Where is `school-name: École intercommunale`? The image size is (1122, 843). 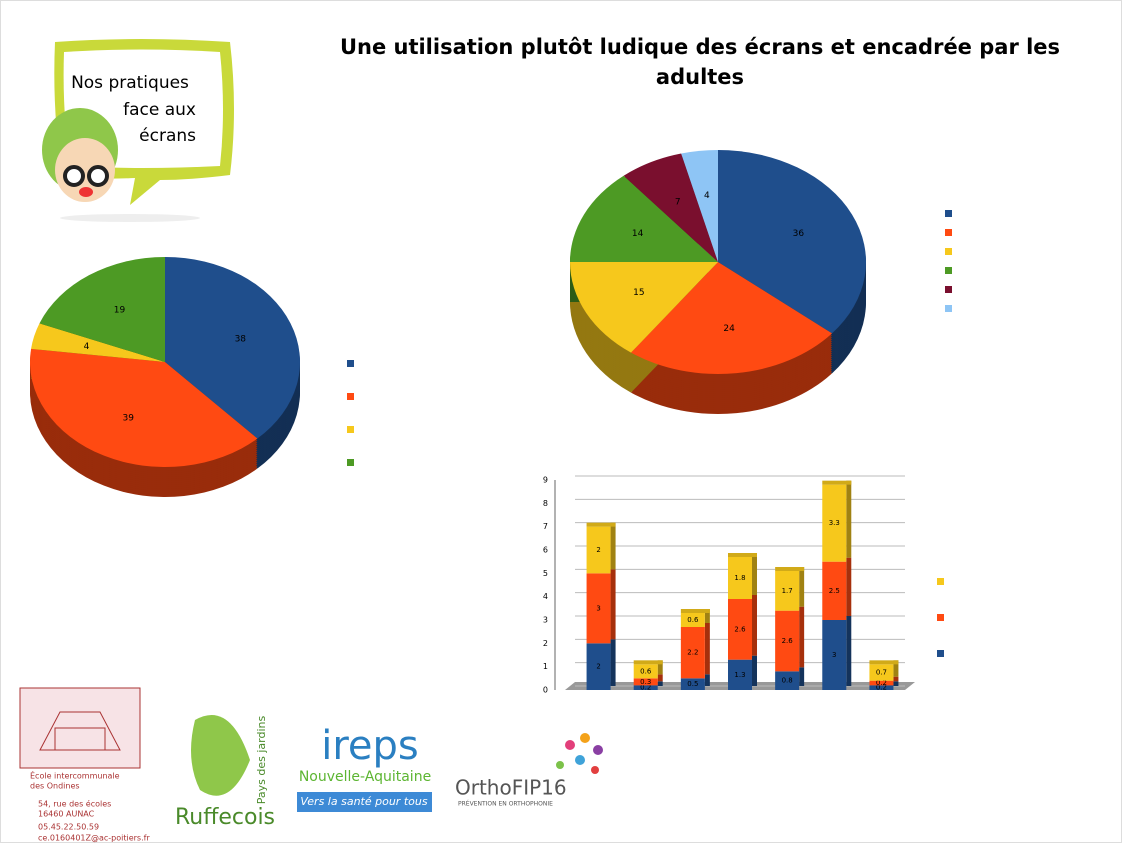 school-name: École intercommunale is located at coordinates (75, 775).